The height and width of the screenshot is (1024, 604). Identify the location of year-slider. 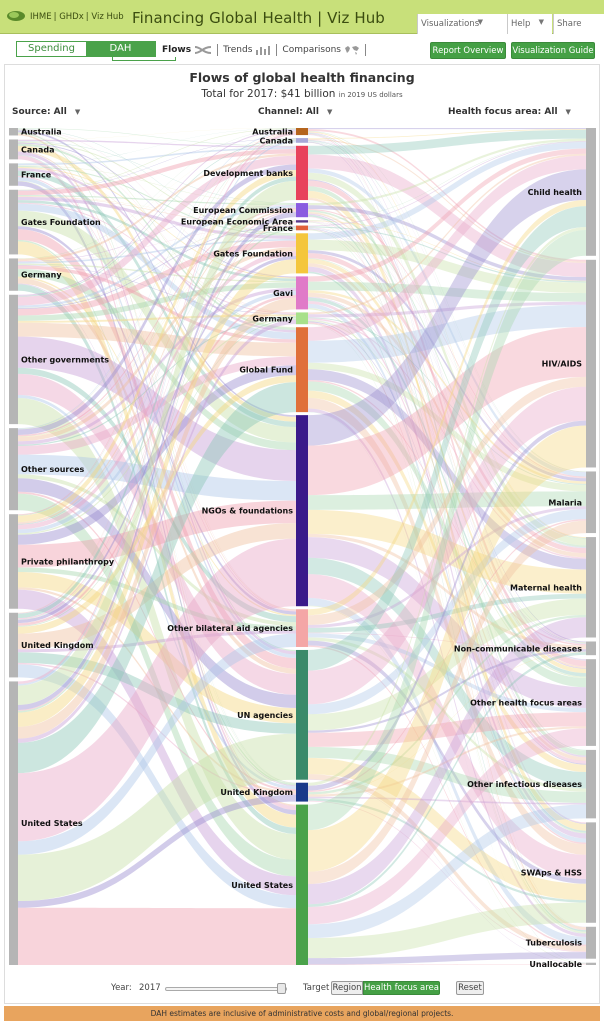
(226, 989).